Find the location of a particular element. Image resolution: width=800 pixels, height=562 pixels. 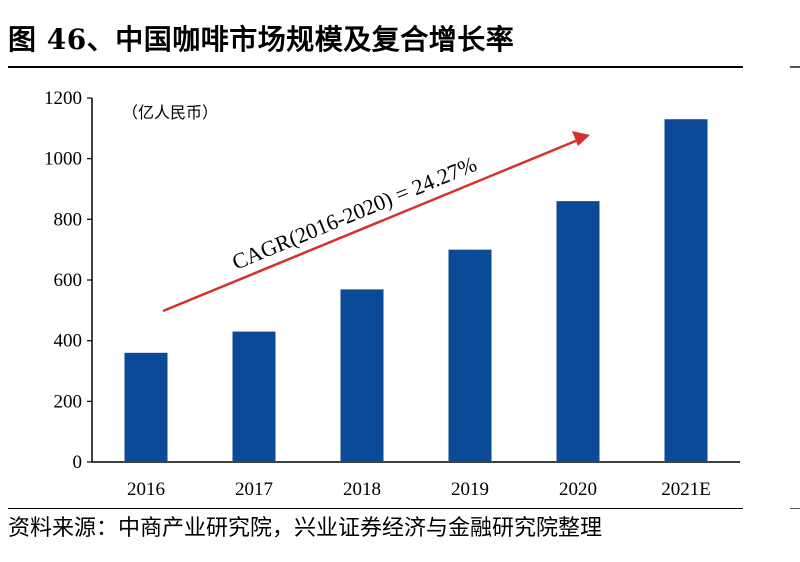

bar-2017 is located at coordinates (254, 396).